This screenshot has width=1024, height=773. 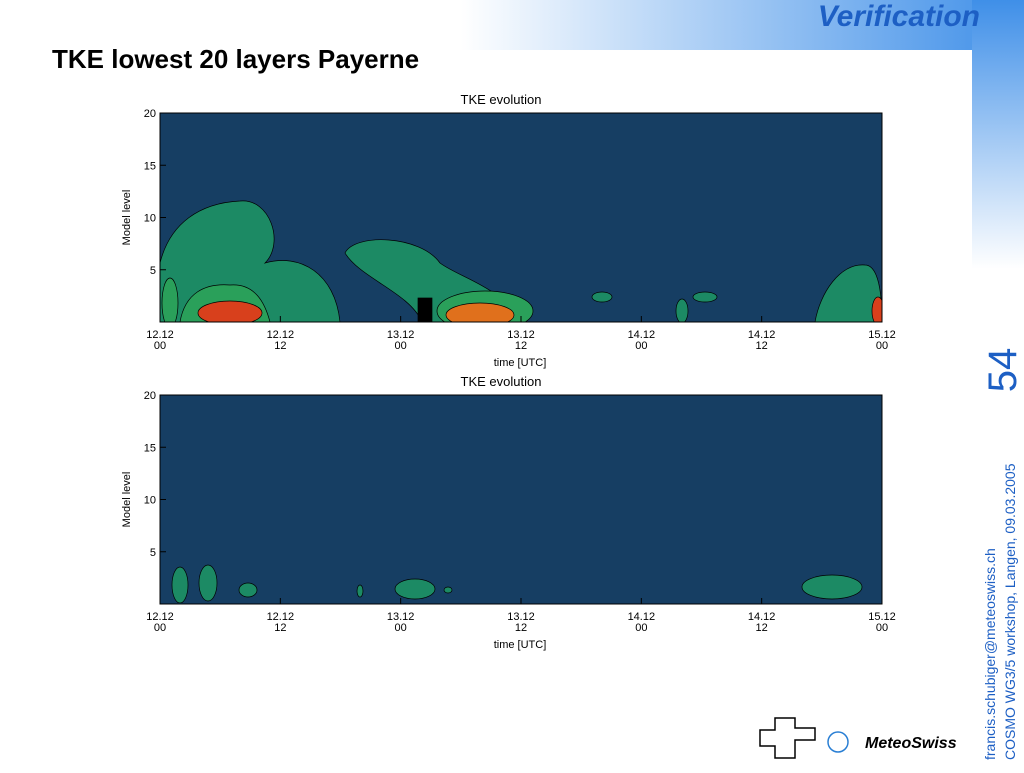 What do you see at coordinates (1010, 611) in the screenshot?
I see `footer-event: COSMO WG3/5 workshop, Langen, 09.03.2005` at bounding box center [1010, 611].